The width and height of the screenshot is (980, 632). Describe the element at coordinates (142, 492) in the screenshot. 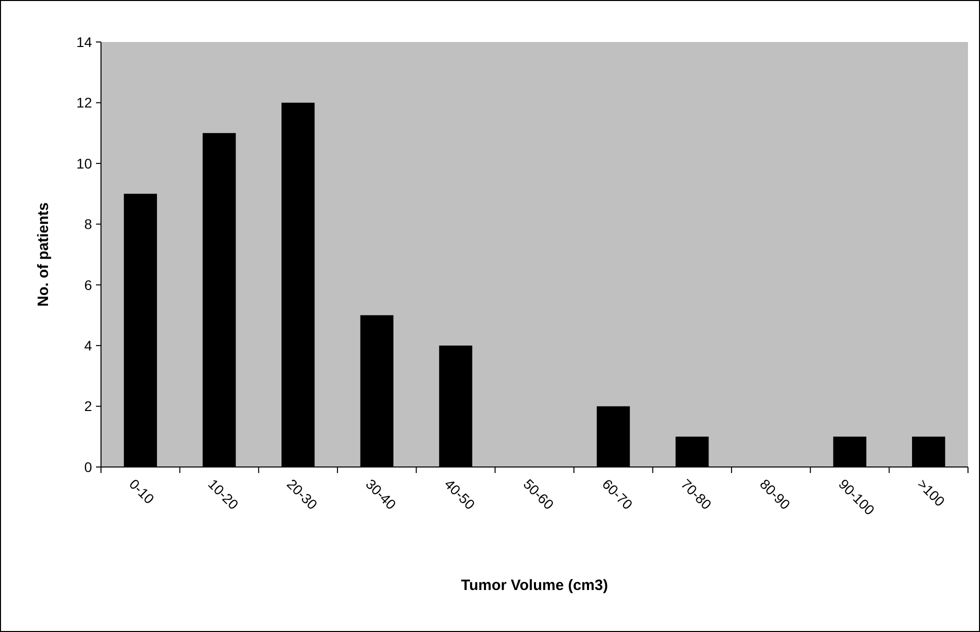

I see `x-tick-label: 0-10` at that location.